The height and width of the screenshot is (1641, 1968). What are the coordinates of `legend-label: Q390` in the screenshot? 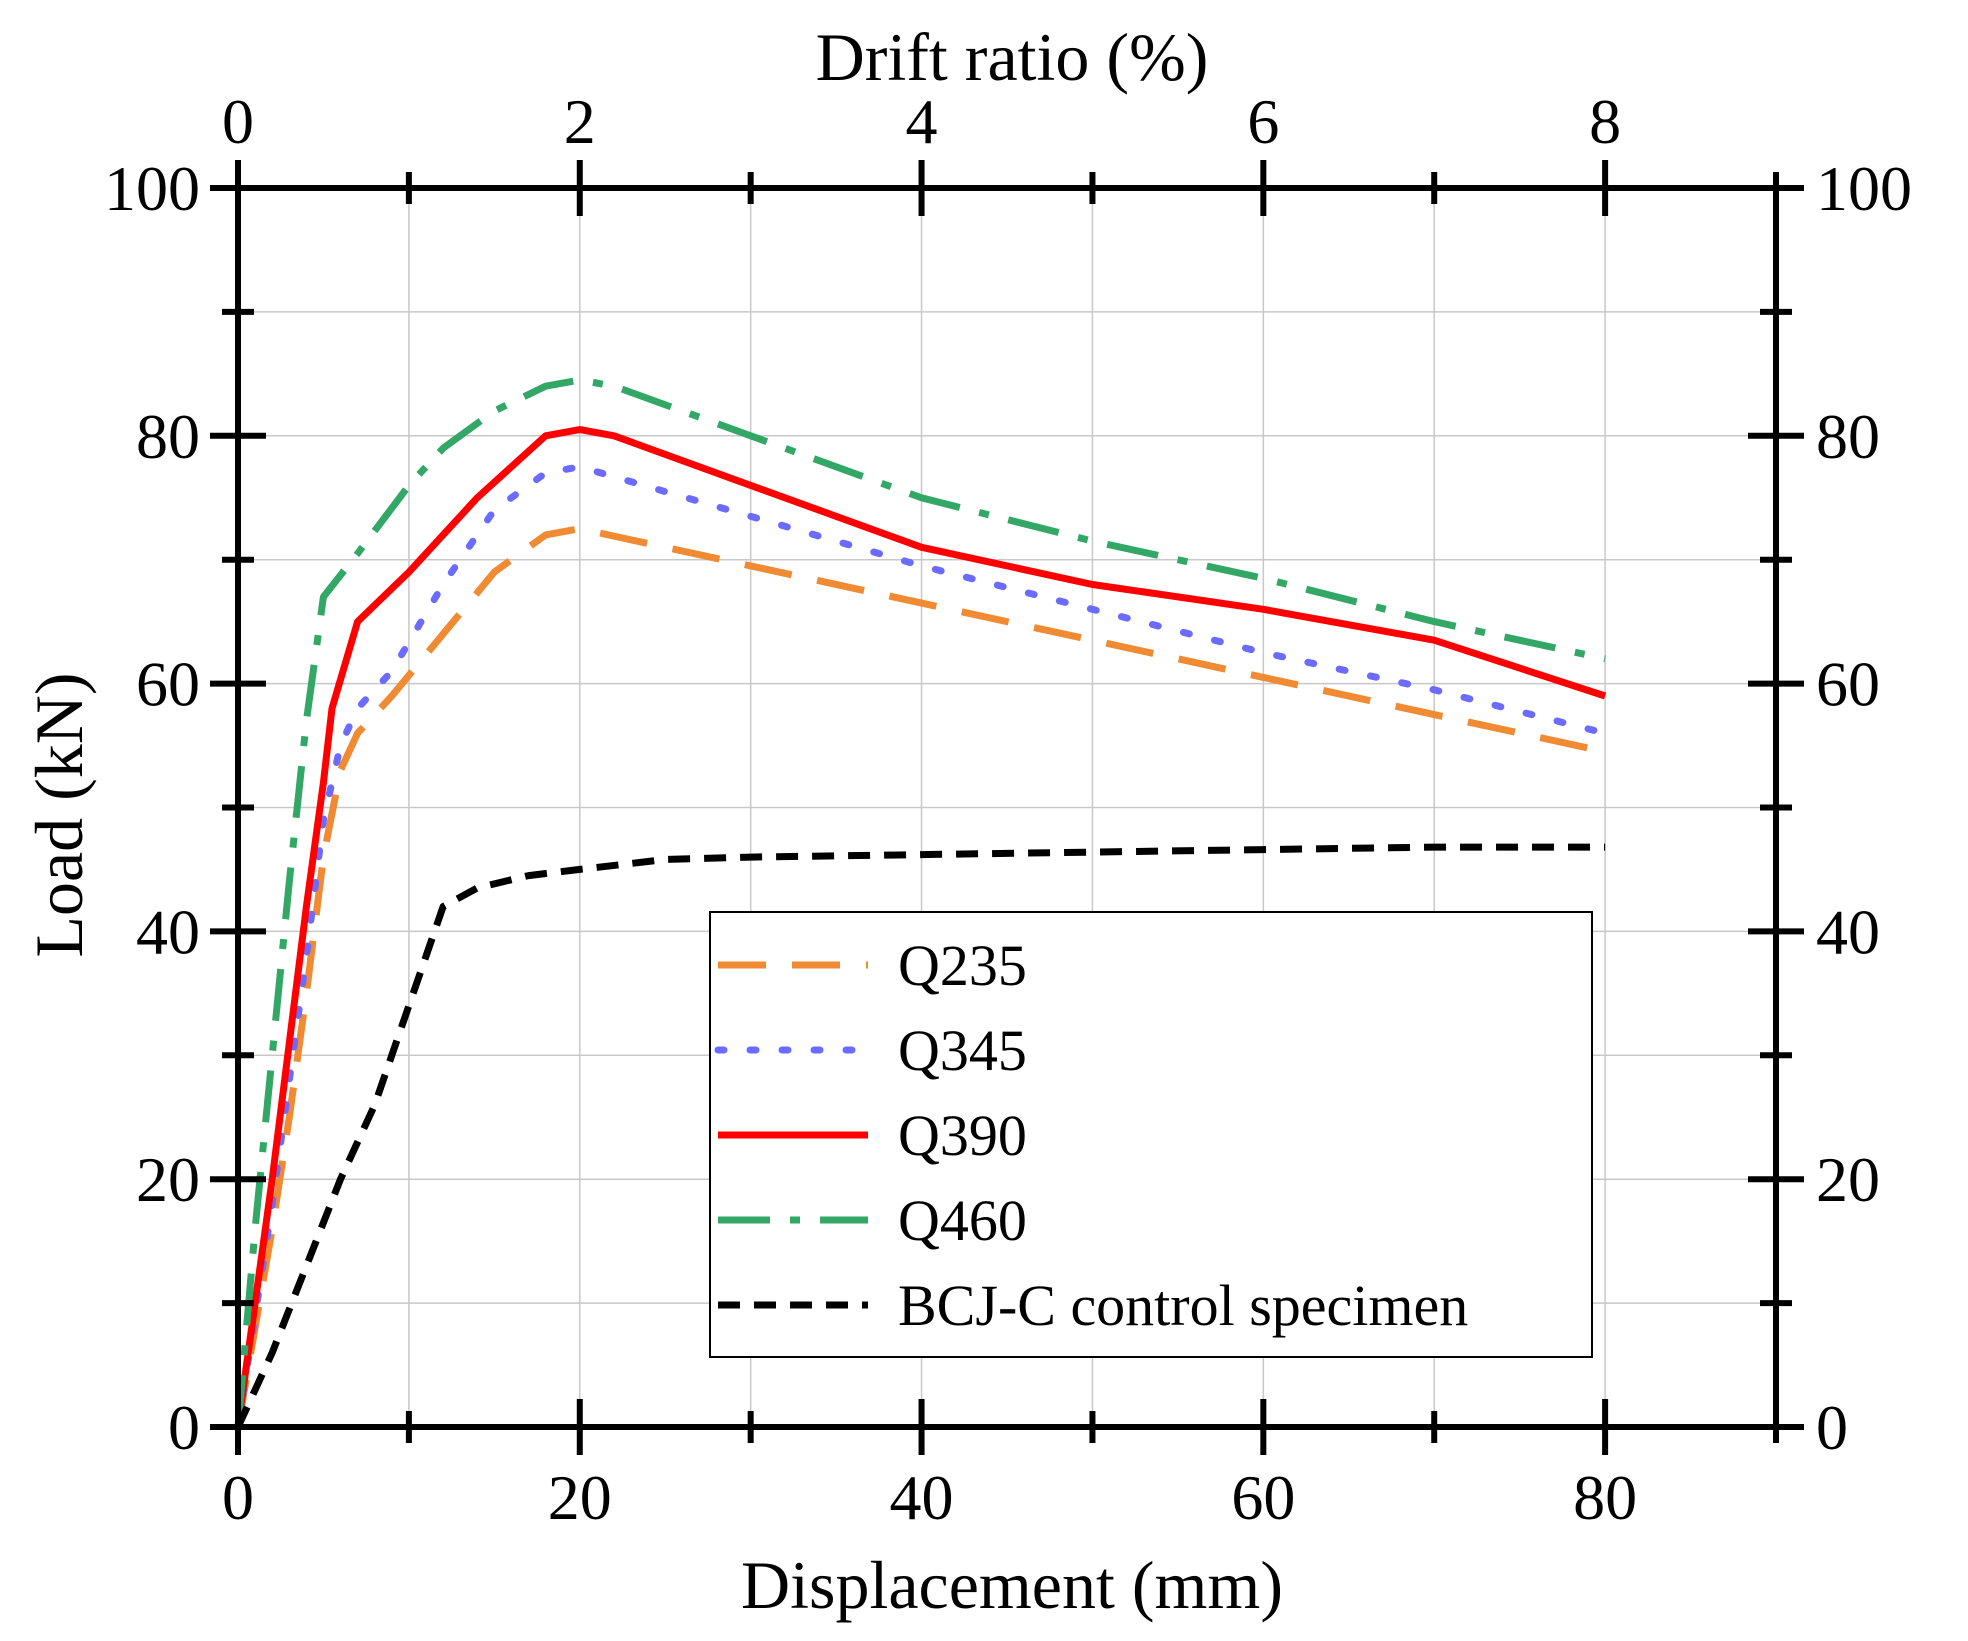 It's located at (962, 1135).